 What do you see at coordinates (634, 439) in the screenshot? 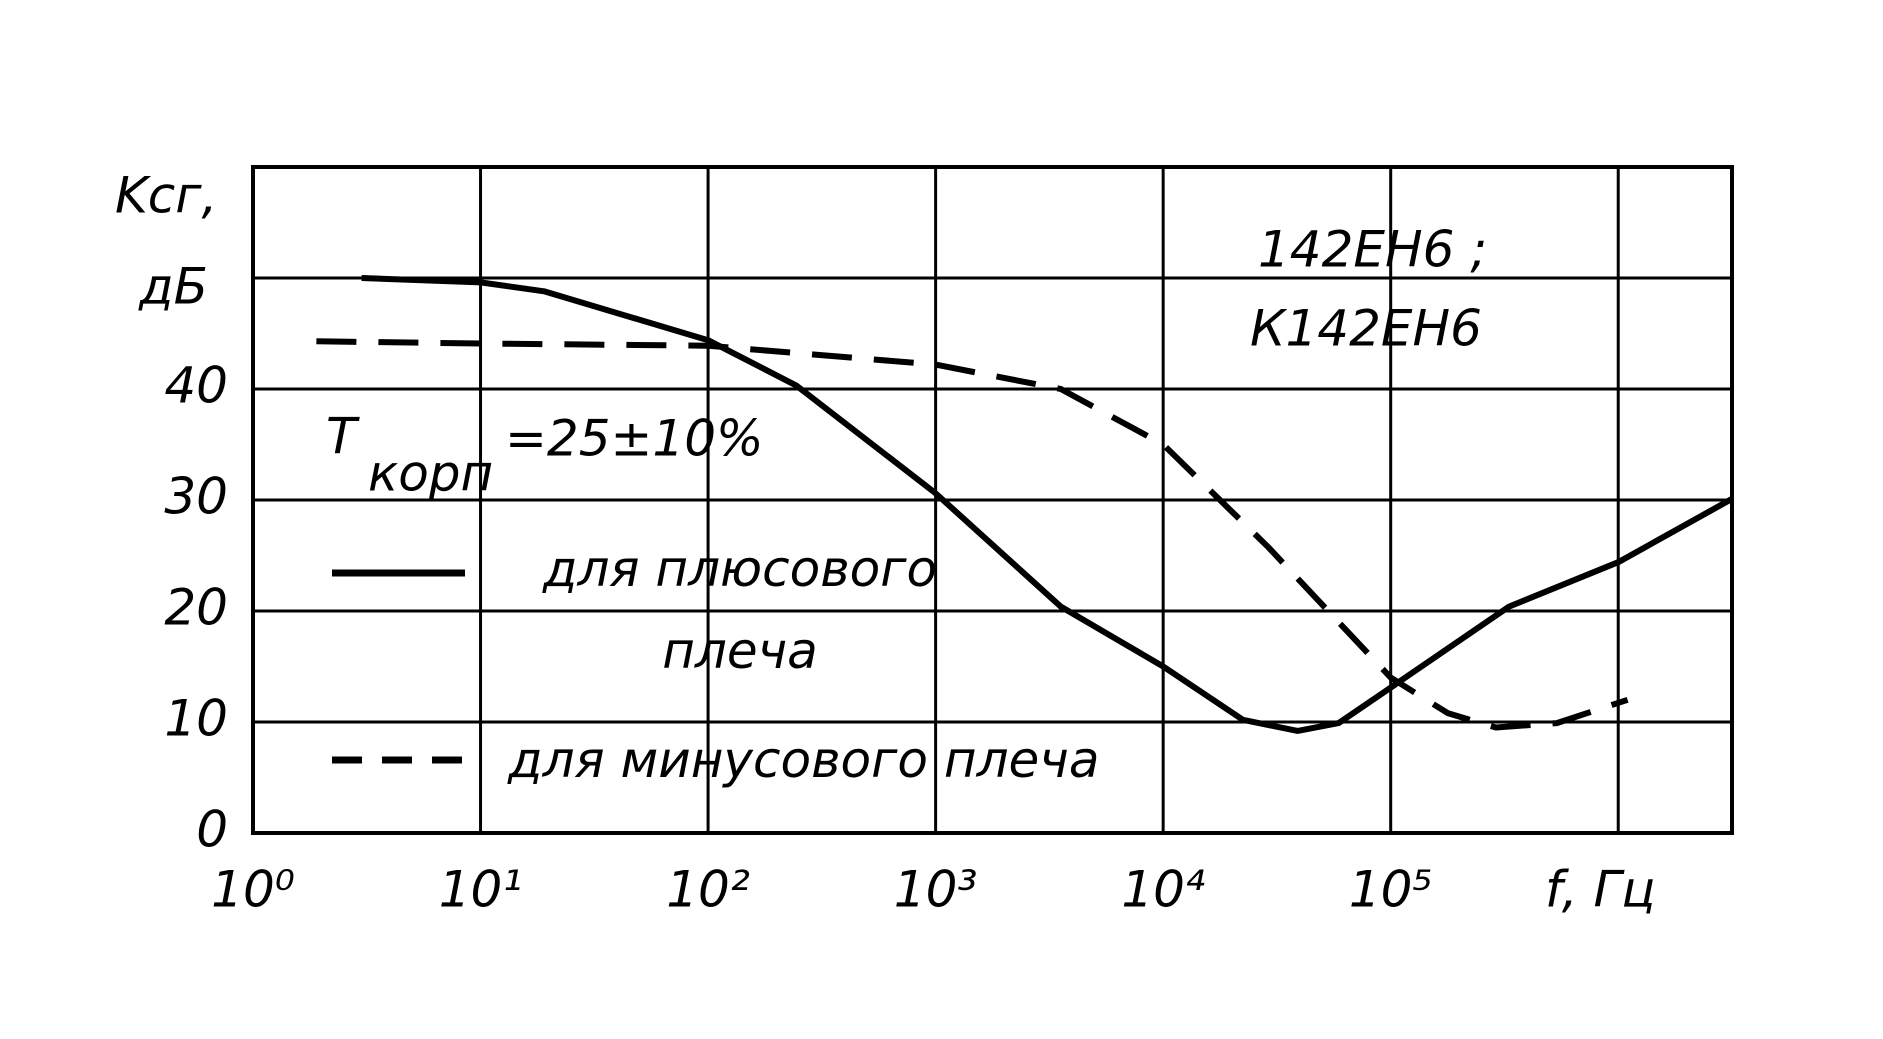
I see `condition: =25±10%` at bounding box center [634, 439].